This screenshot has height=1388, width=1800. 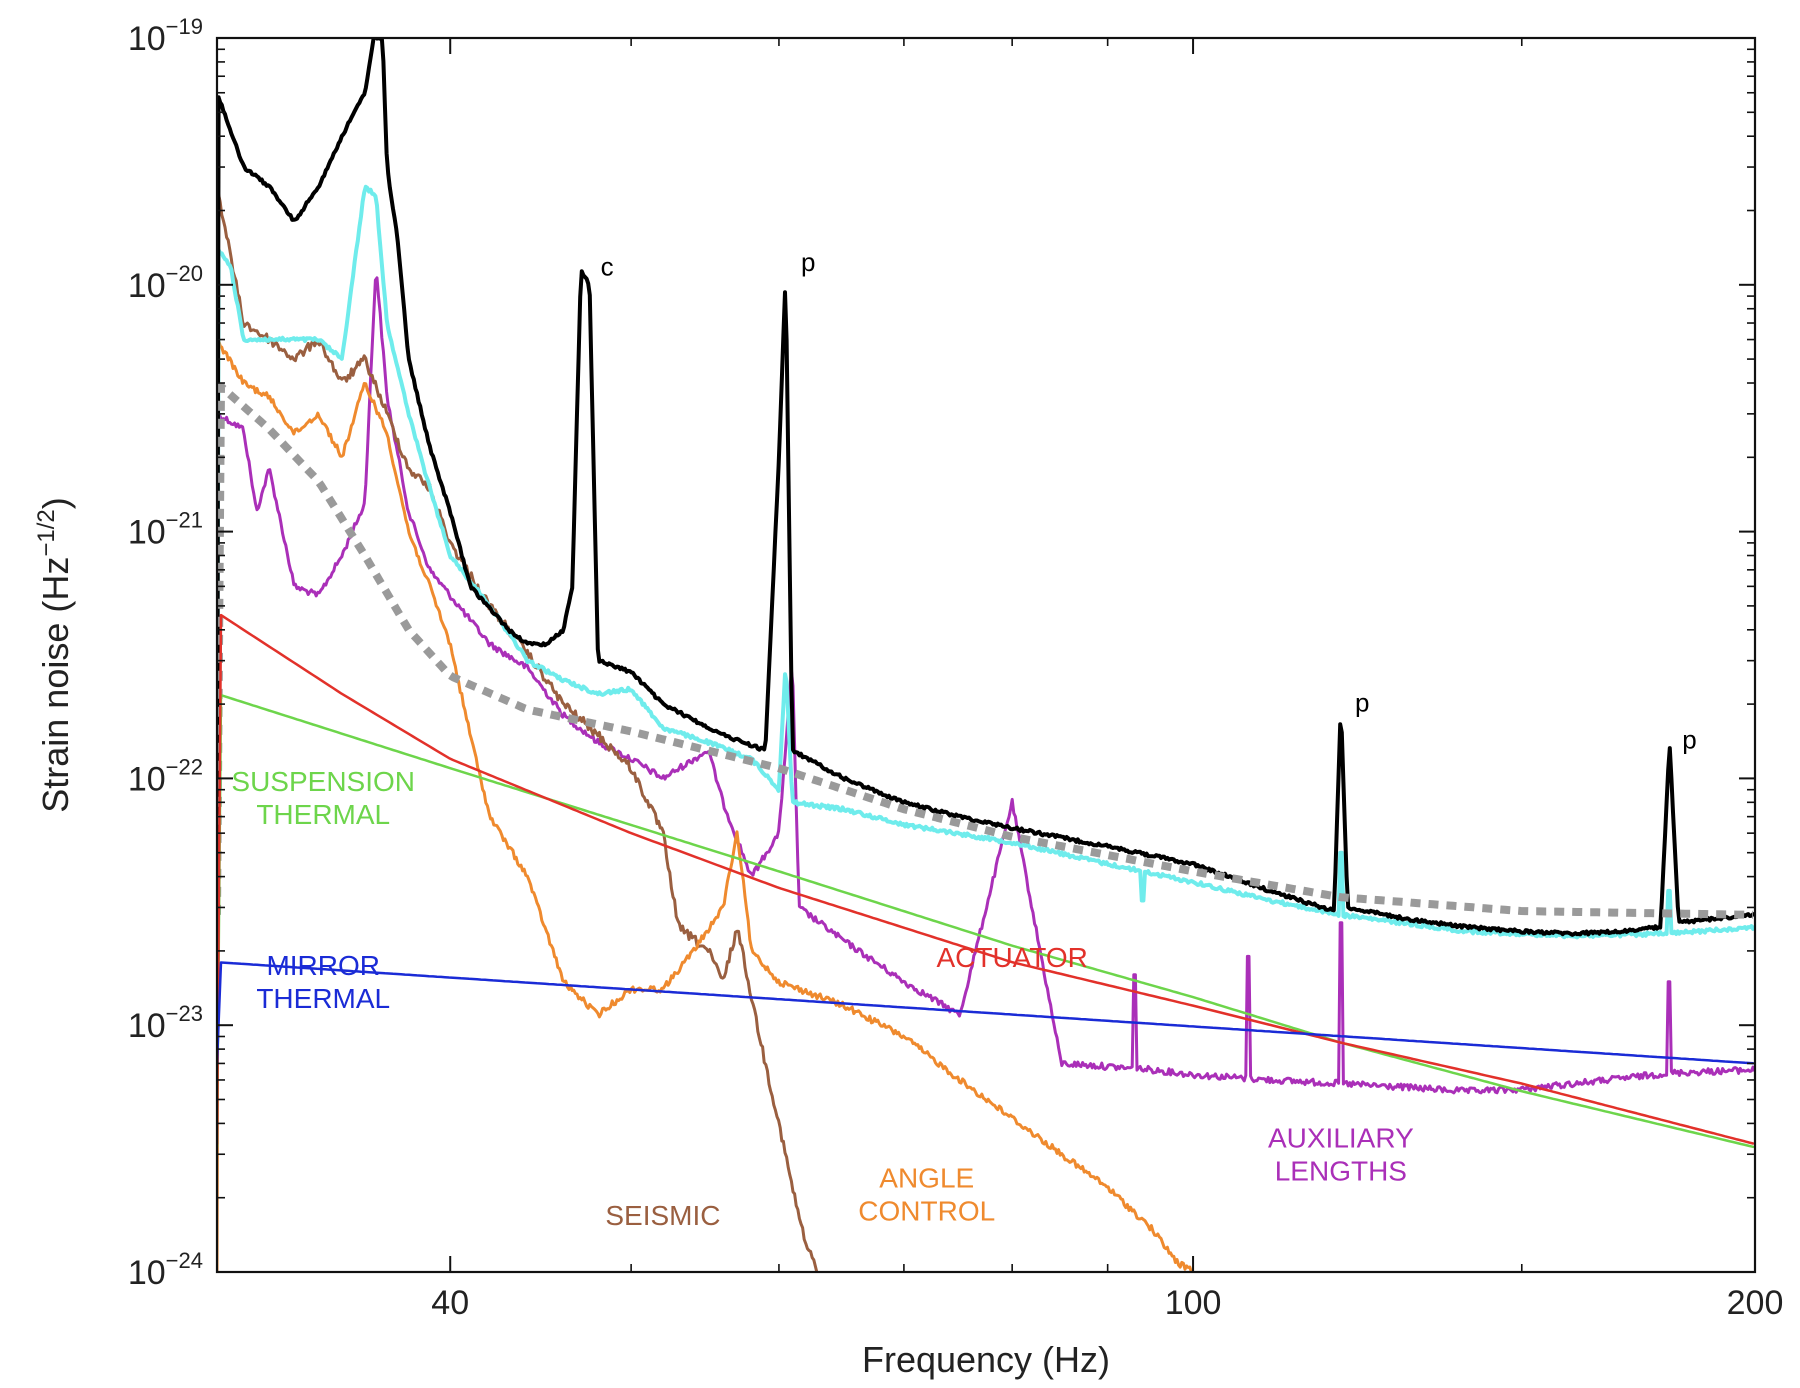 I want to click on series-label-auxiliary: AUXILIARY, so click(x=1341, y=1137).